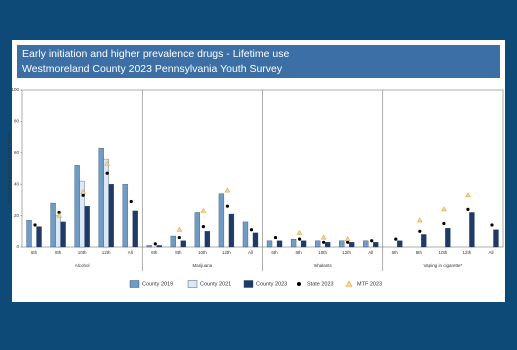  What do you see at coordinates (258, 61) in the screenshot?
I see `title-bar` at bounding box center [258, 61].